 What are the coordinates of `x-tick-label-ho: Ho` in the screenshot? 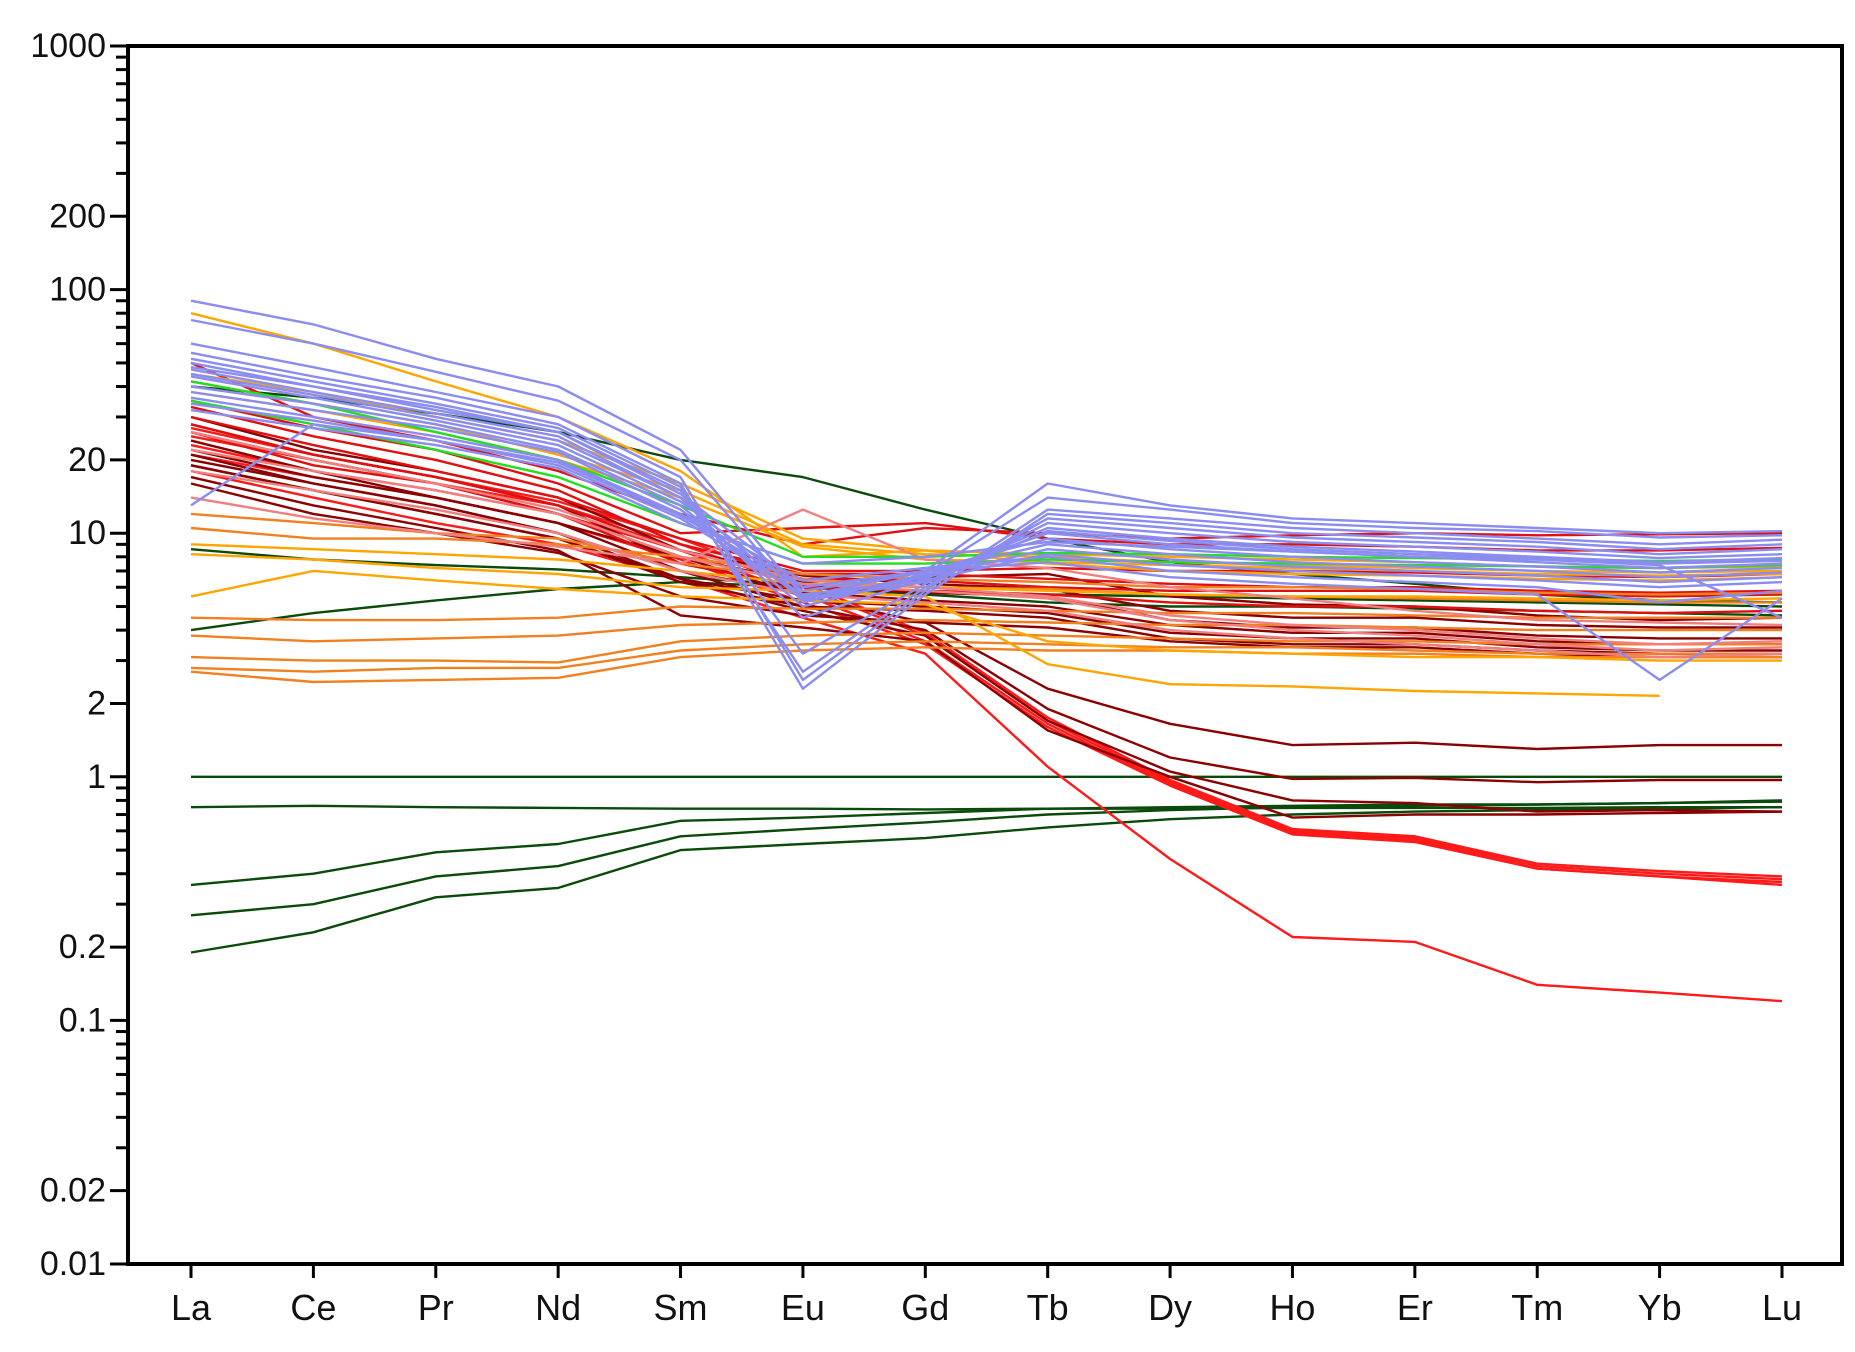 It's located at (1292, 1307).